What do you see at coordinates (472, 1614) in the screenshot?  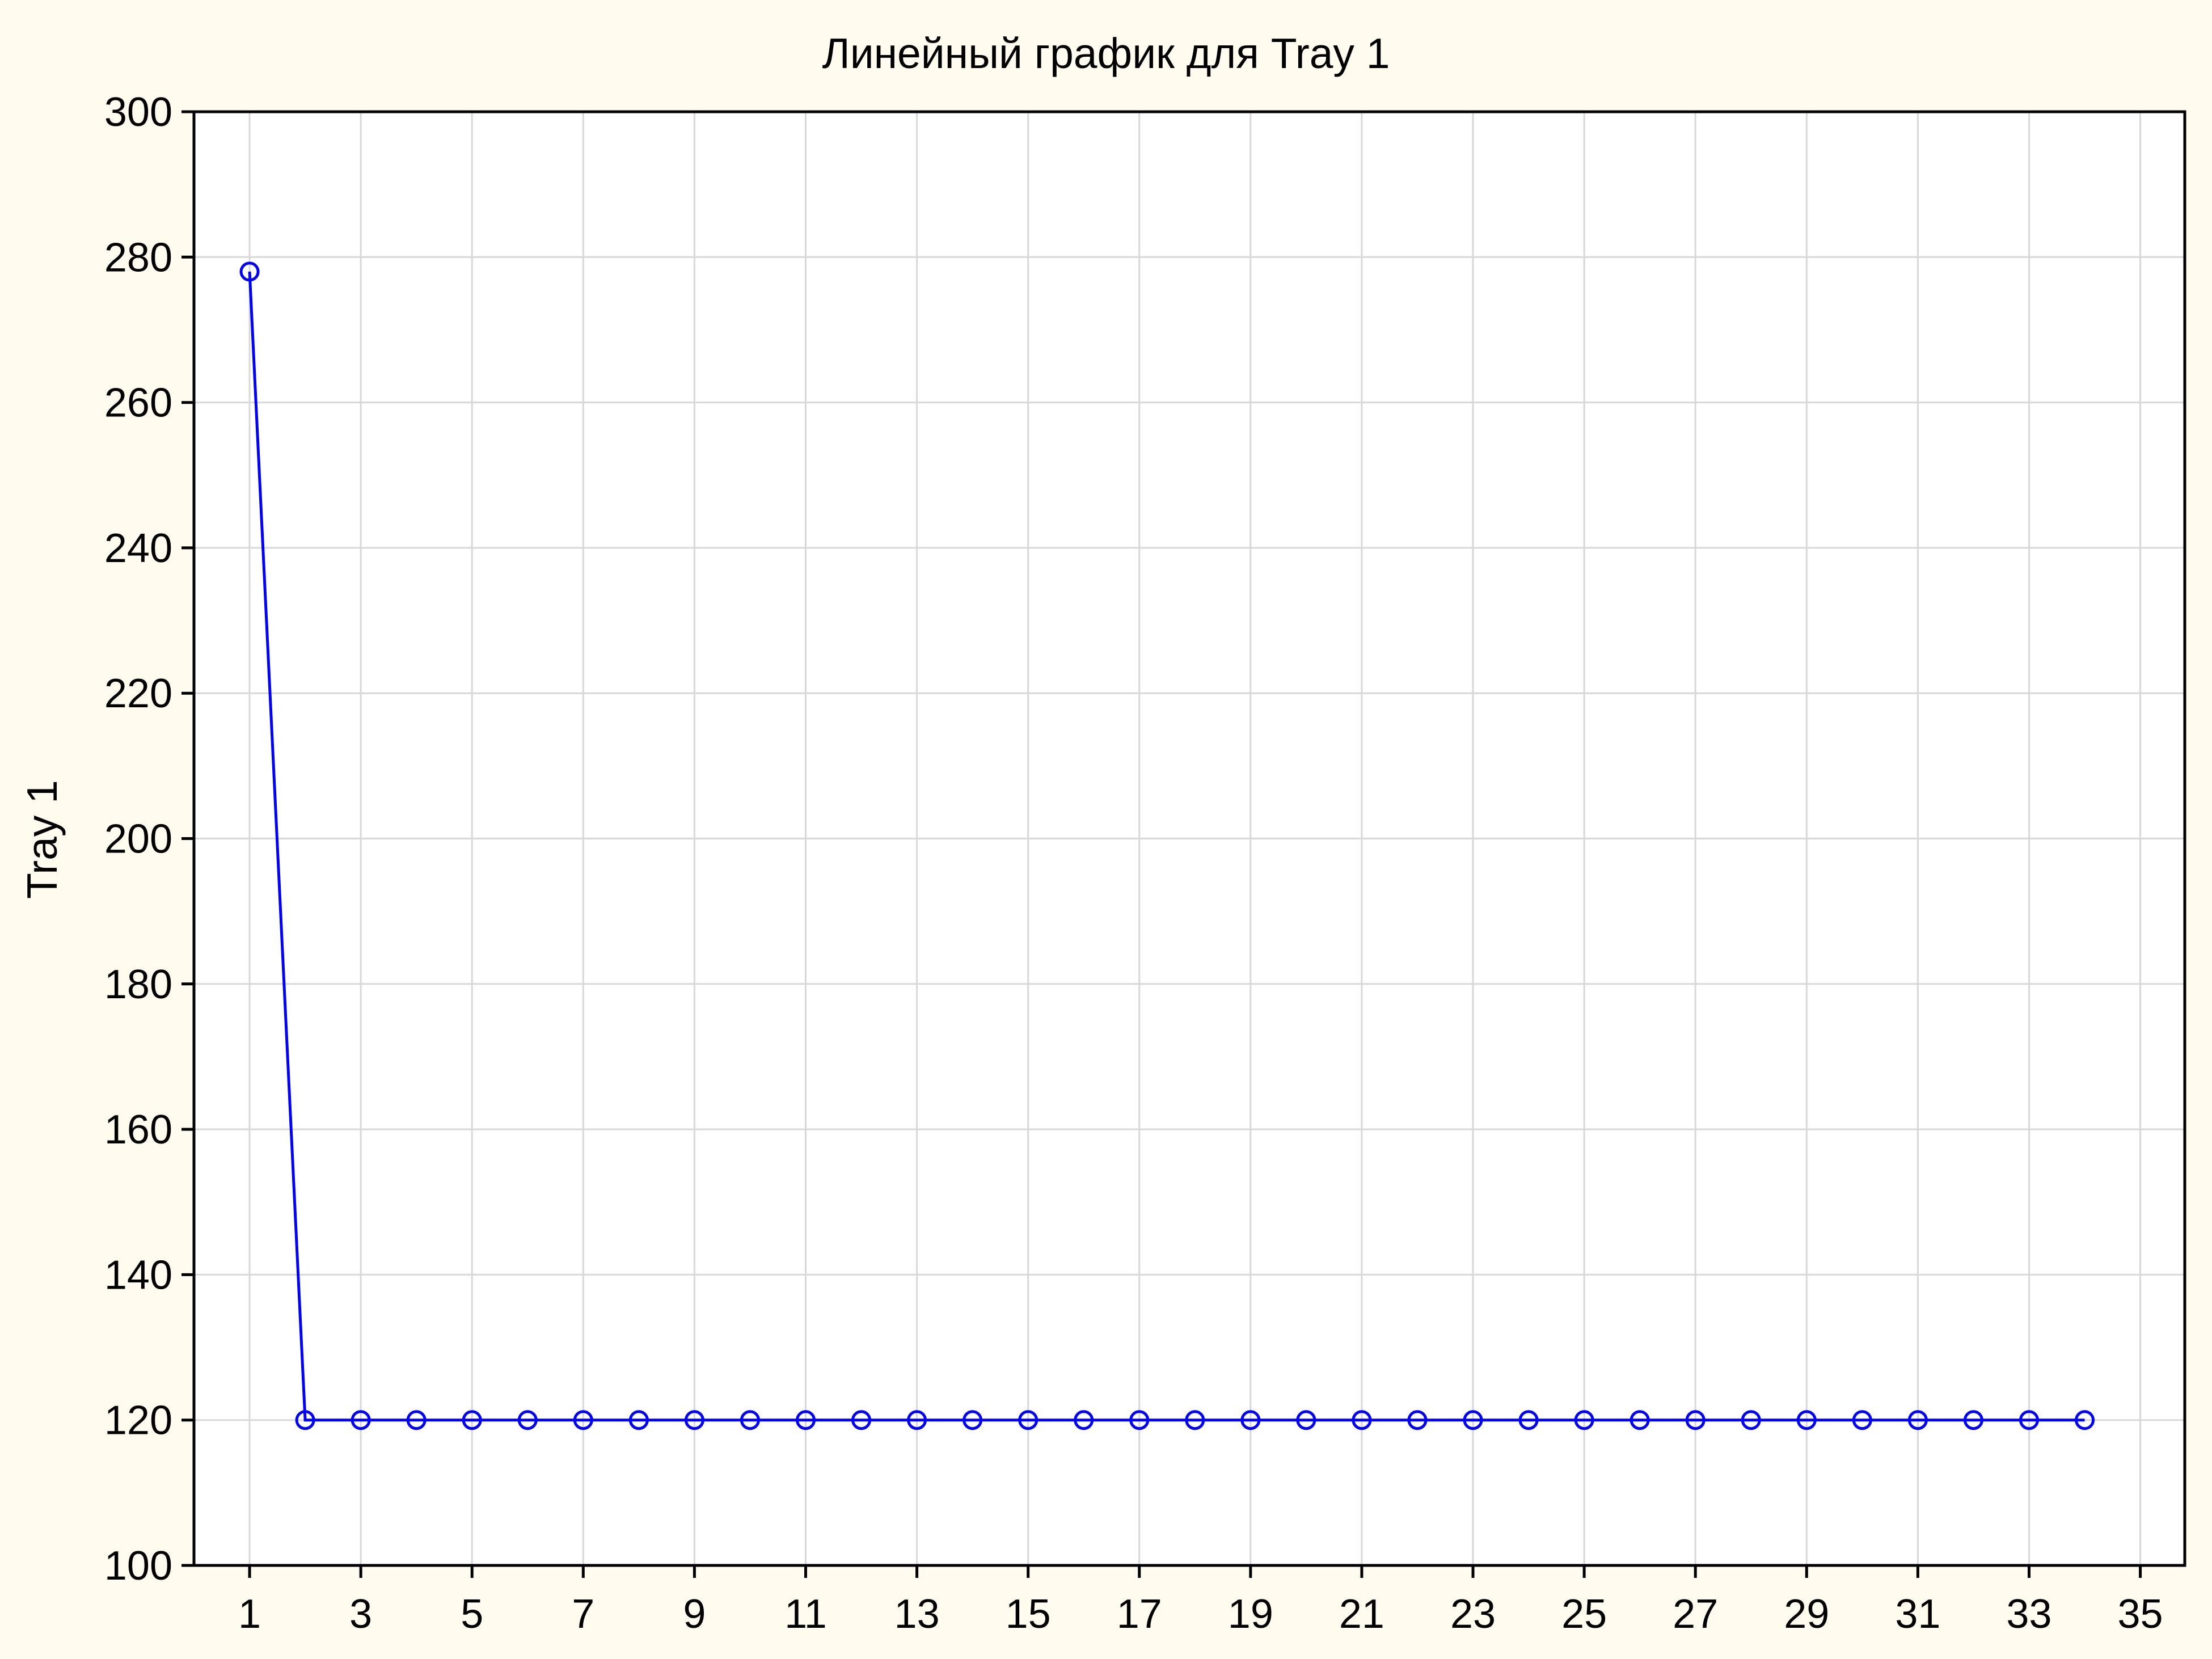 I see `x-tick-label: 5` at bounding box center [472, 1614].